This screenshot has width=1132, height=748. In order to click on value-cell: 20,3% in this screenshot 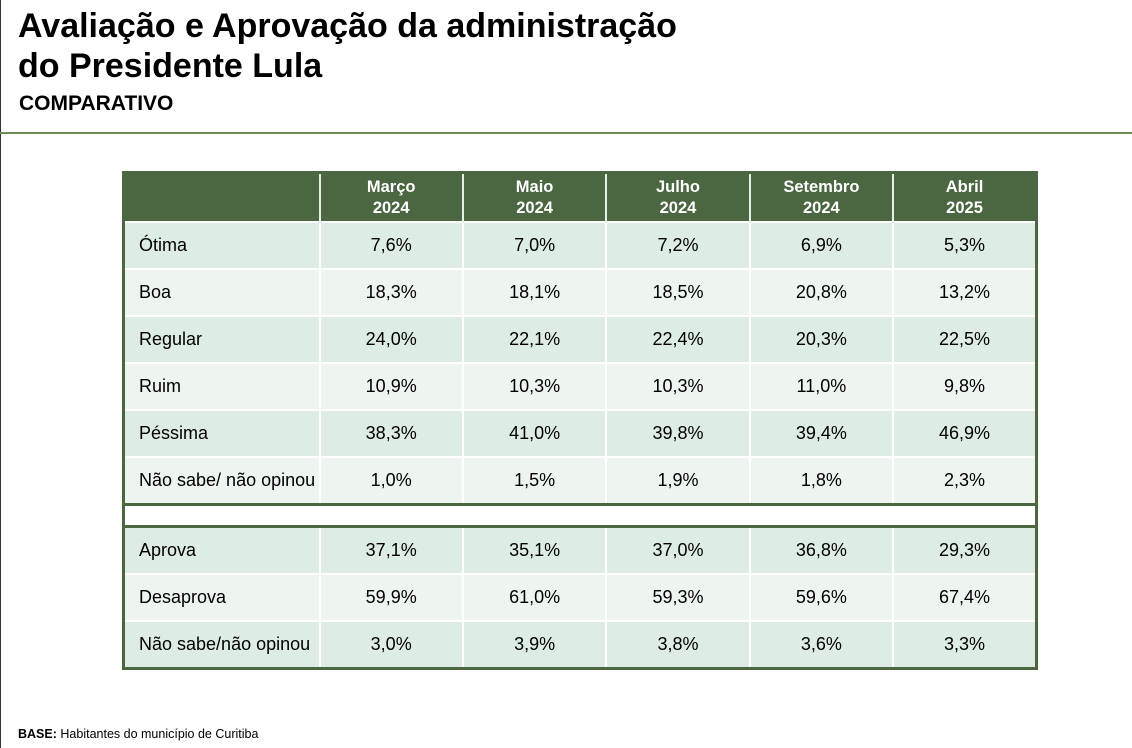, I will do `click(821, 339)`.